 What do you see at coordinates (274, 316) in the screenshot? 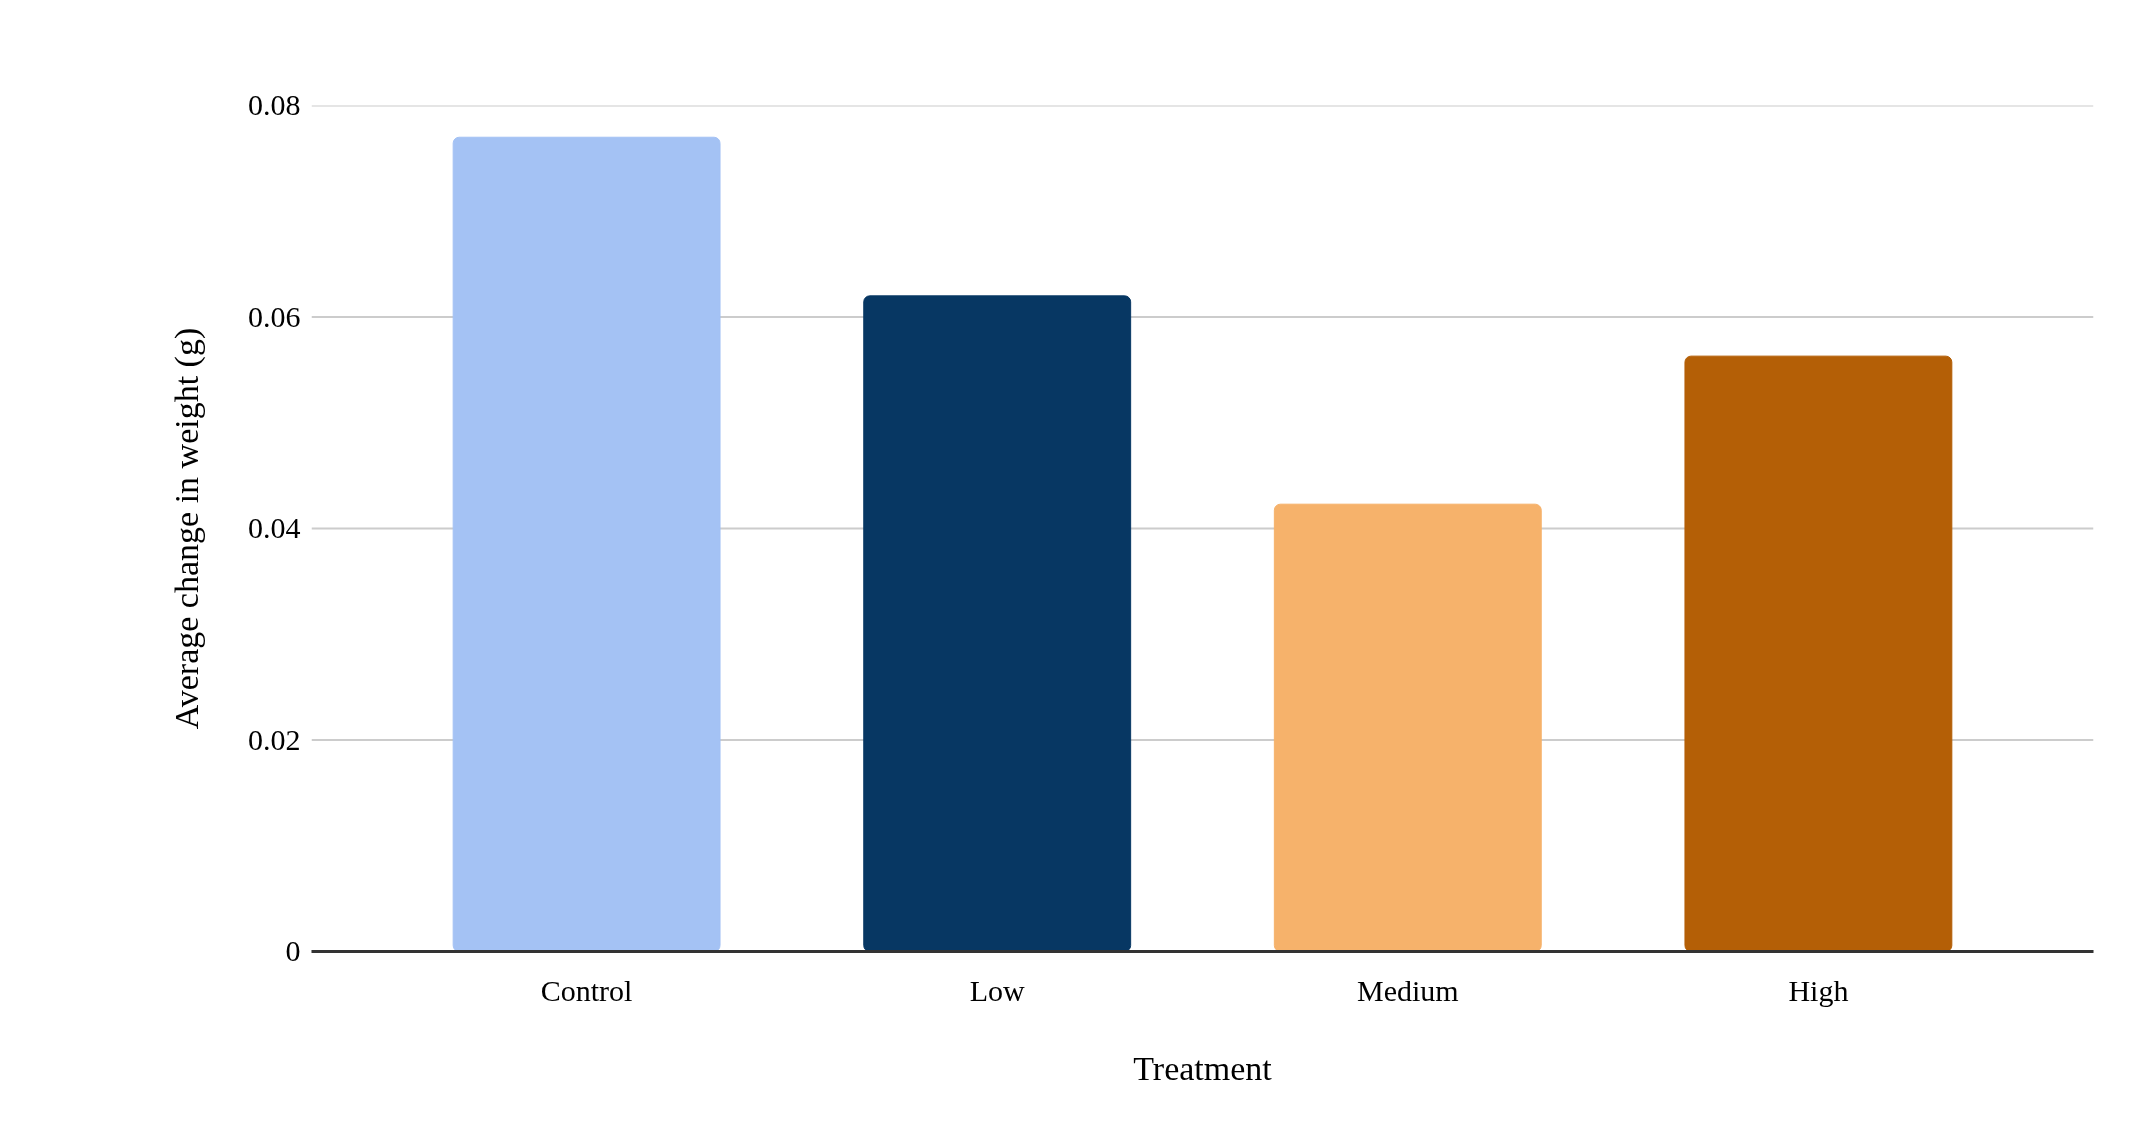
I see `y-tick-label: 0.06` at bounding box center [274, 316].